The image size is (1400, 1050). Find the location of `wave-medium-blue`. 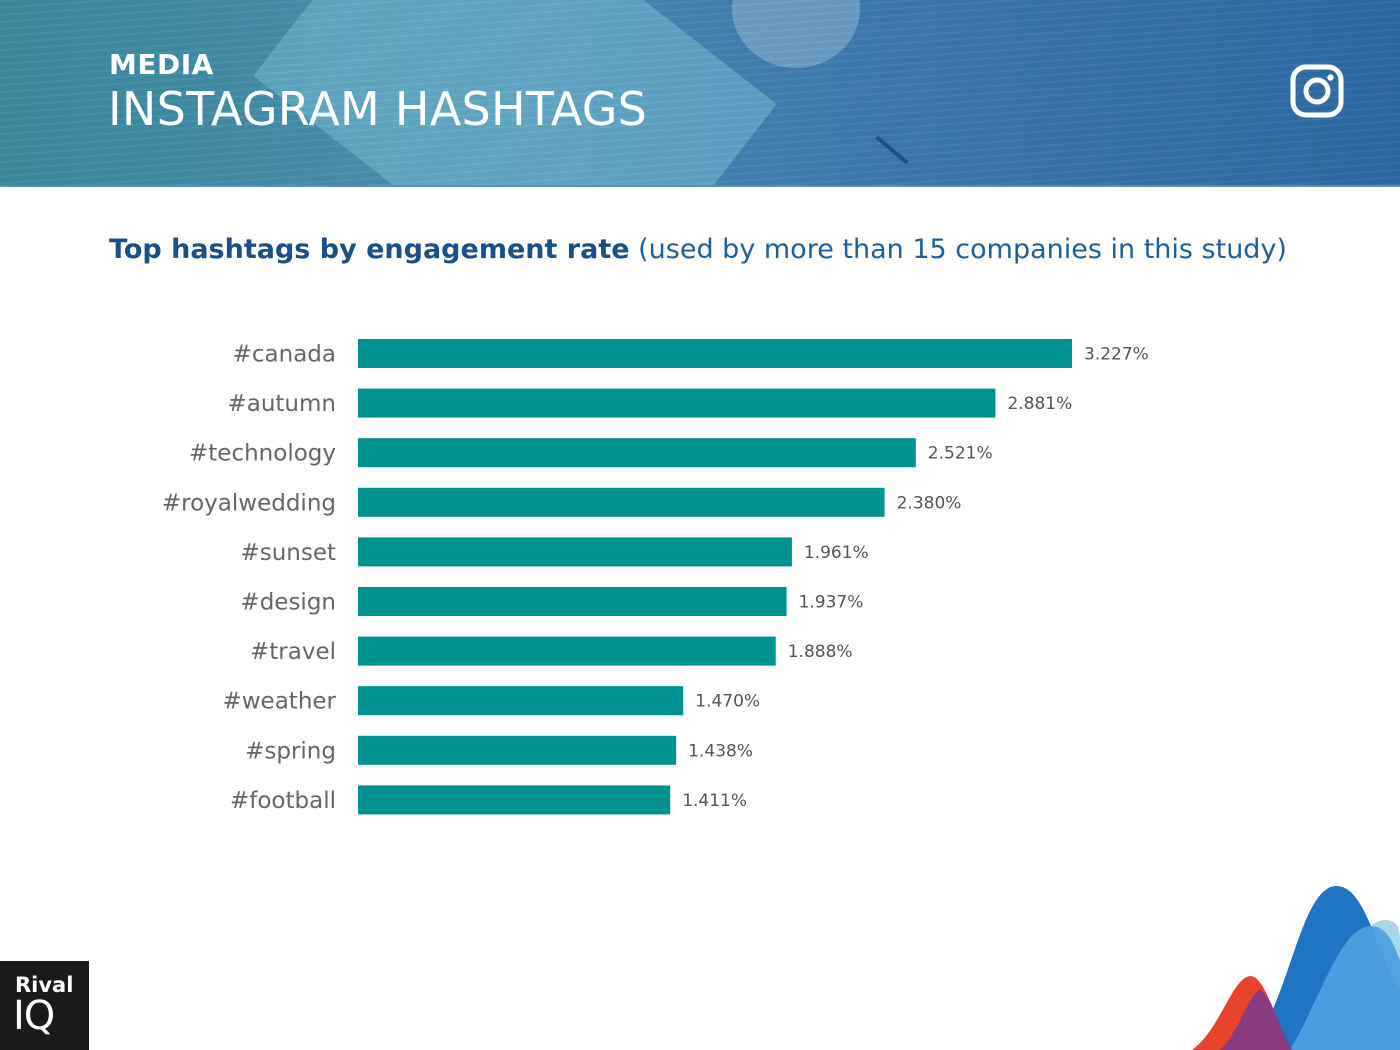

wave-medium-blue is located at coordinates (1345, 988).